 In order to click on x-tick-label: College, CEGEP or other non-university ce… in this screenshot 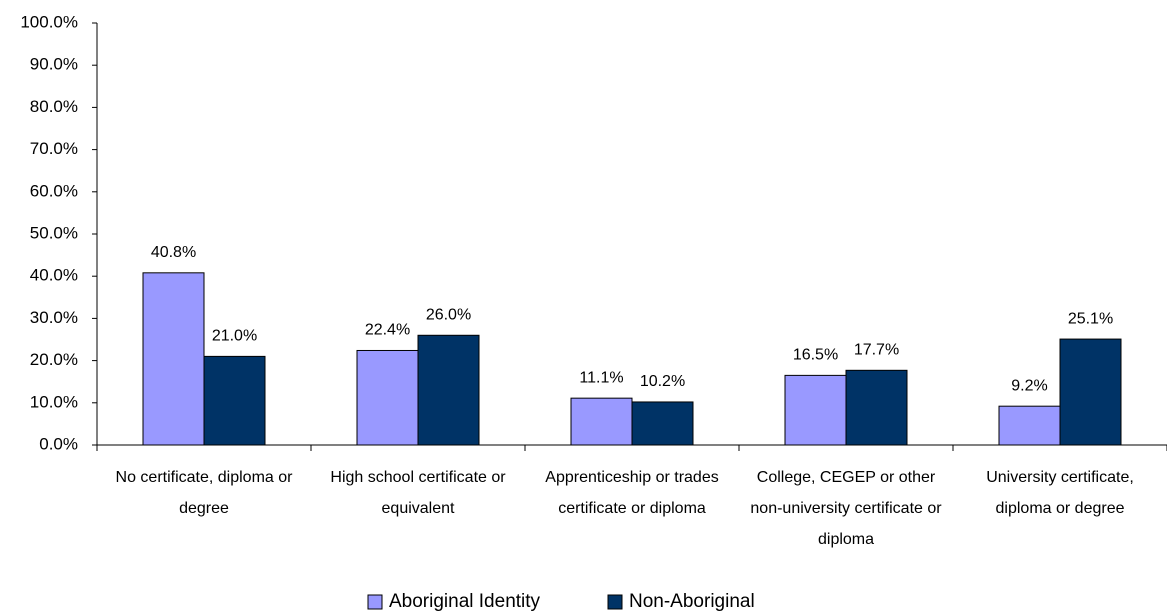, I will do `click(846, 508)`.